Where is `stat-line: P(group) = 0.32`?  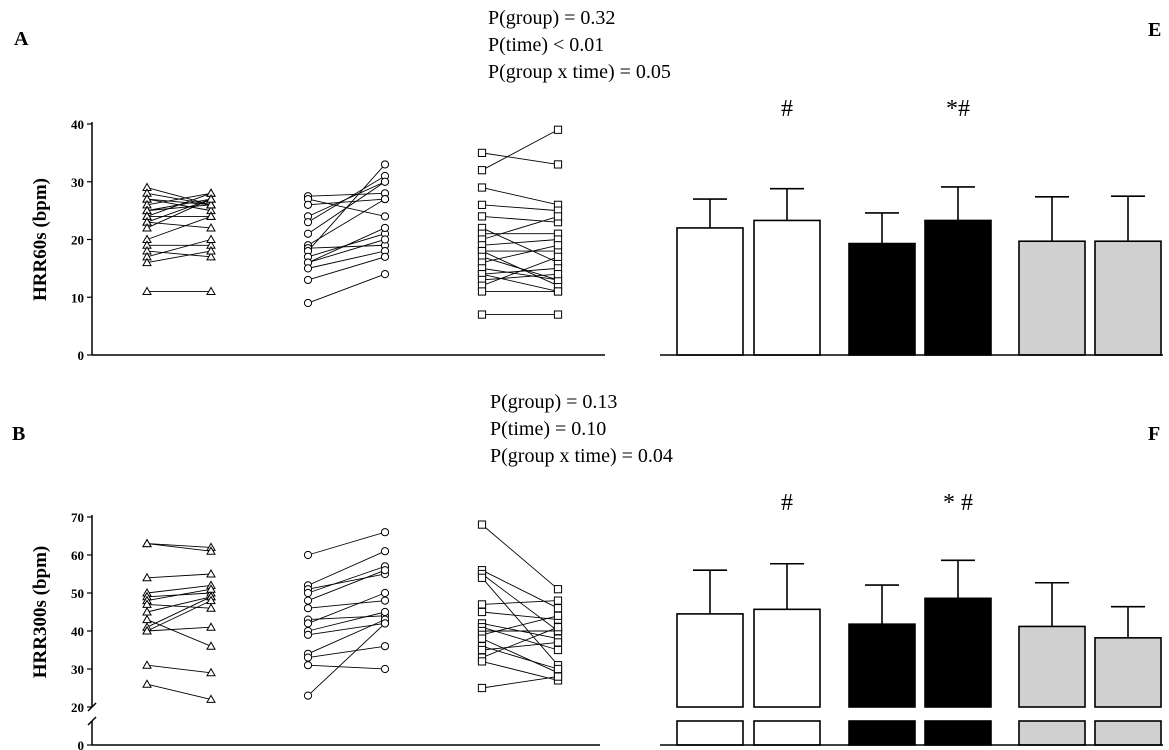
stat-line: P(group) = 0.32 is located at coordinates (551, 18).